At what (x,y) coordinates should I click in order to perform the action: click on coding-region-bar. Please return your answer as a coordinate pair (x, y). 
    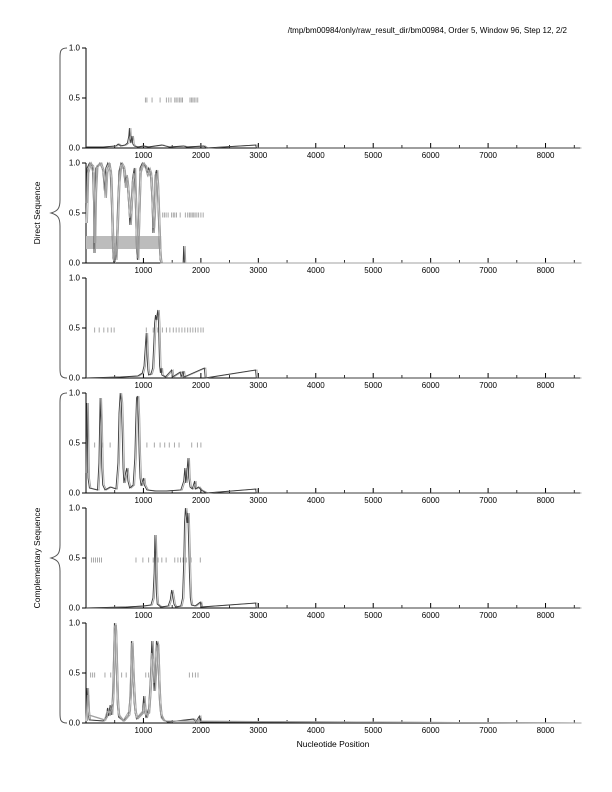
    Looking at the image, I should click on (124, 242).